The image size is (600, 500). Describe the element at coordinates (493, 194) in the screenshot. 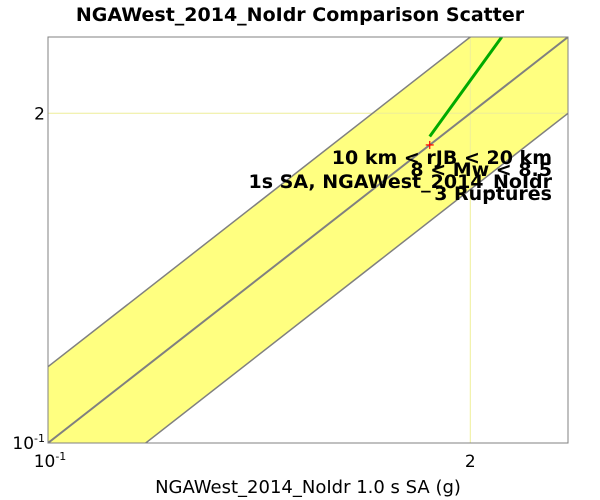

I see `annotation-line: 3 Ruptures` at that location.